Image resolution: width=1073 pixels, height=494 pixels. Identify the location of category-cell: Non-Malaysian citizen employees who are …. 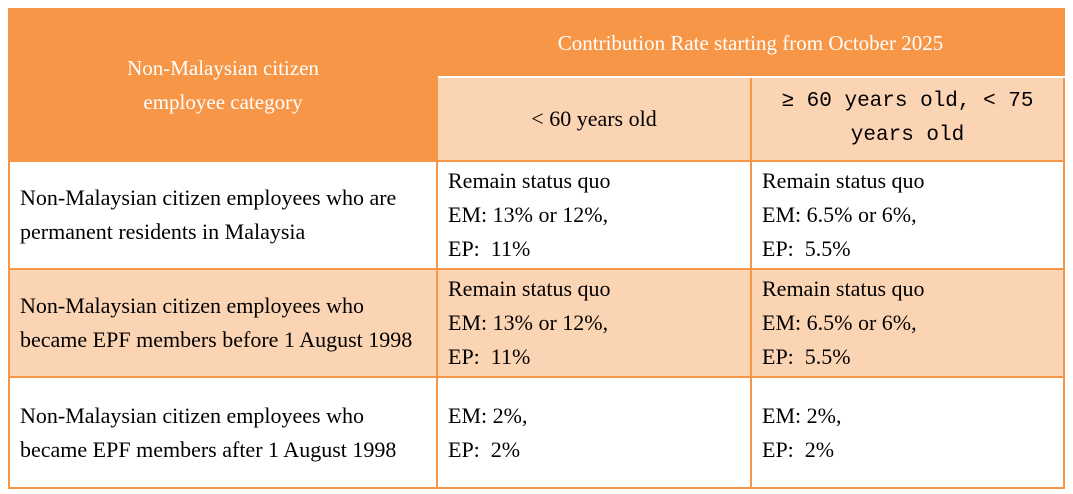
(223, 215).